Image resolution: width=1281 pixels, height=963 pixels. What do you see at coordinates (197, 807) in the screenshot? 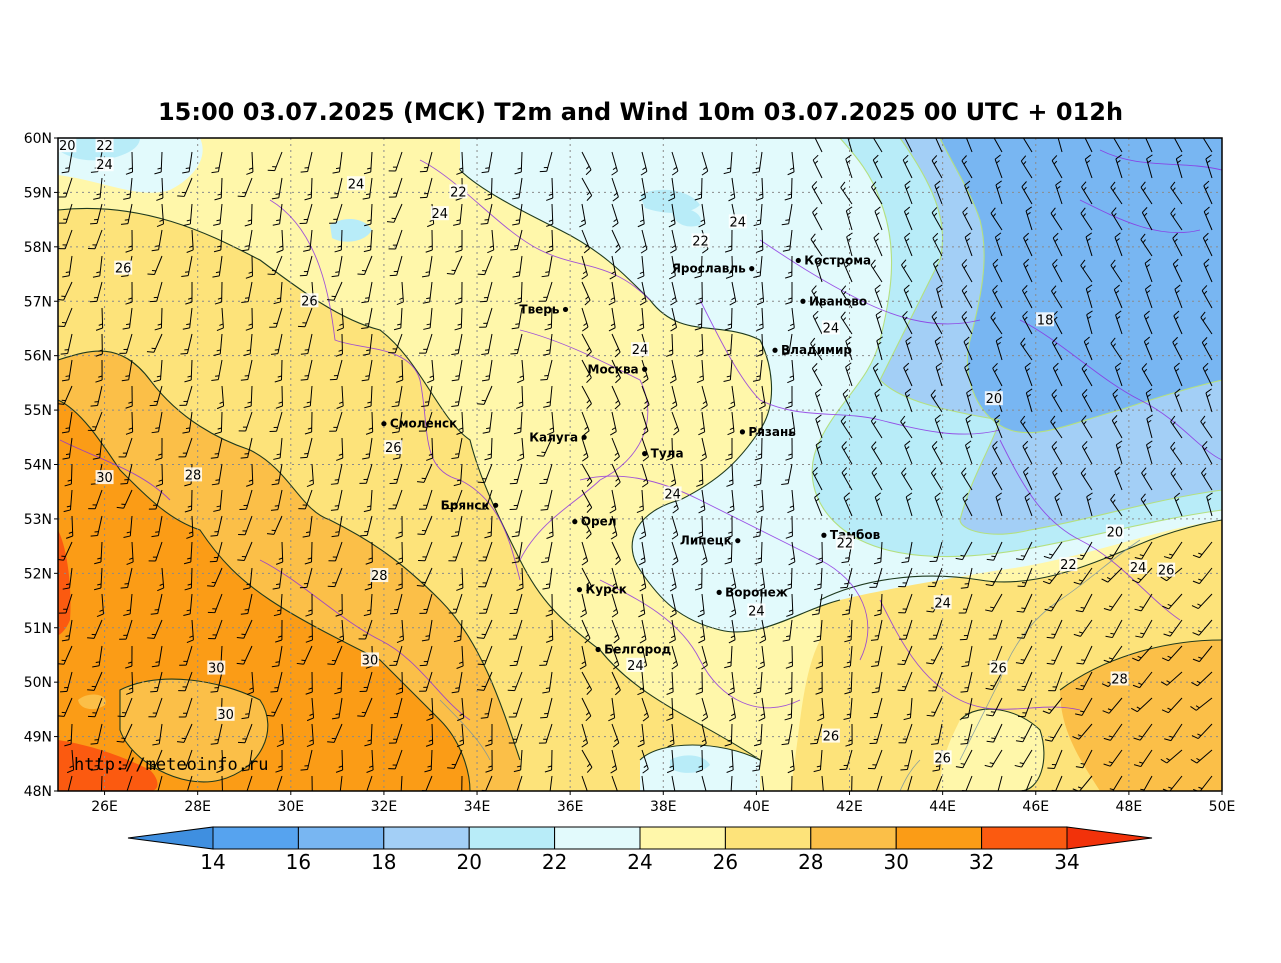
I see `longitude-label: 28E` at bounding box center [197, 807].